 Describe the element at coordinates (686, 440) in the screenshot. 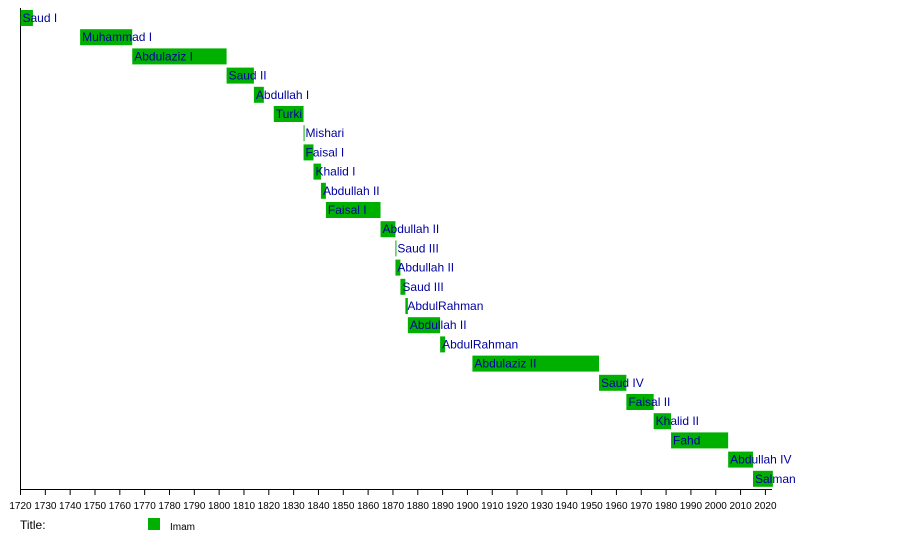

I see `bar-label: Fahd` at that location.